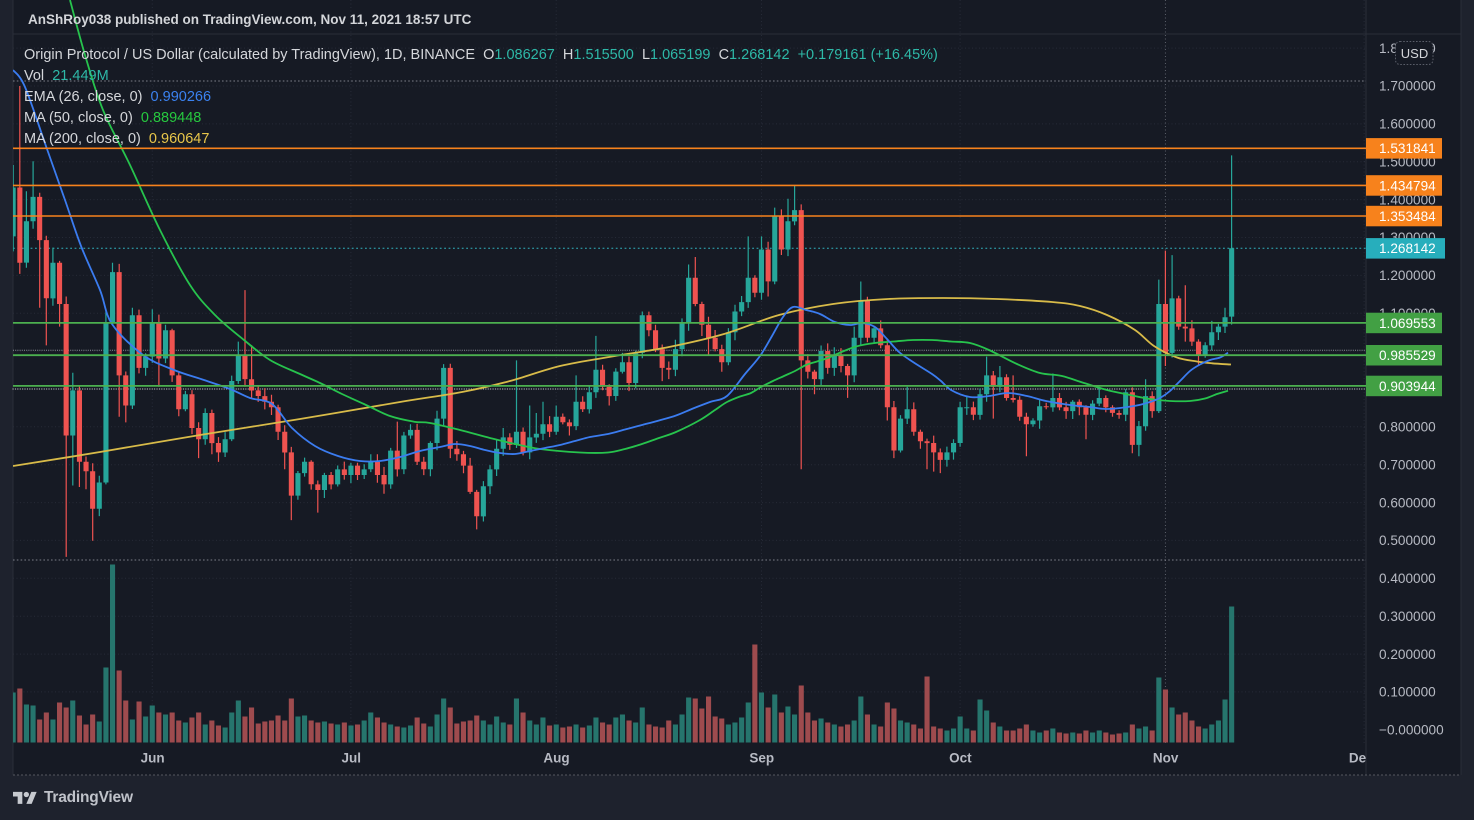 This screenshot has width=1474, height=820. I want to click on svg-text: 1.069553, so click(1407, 323).